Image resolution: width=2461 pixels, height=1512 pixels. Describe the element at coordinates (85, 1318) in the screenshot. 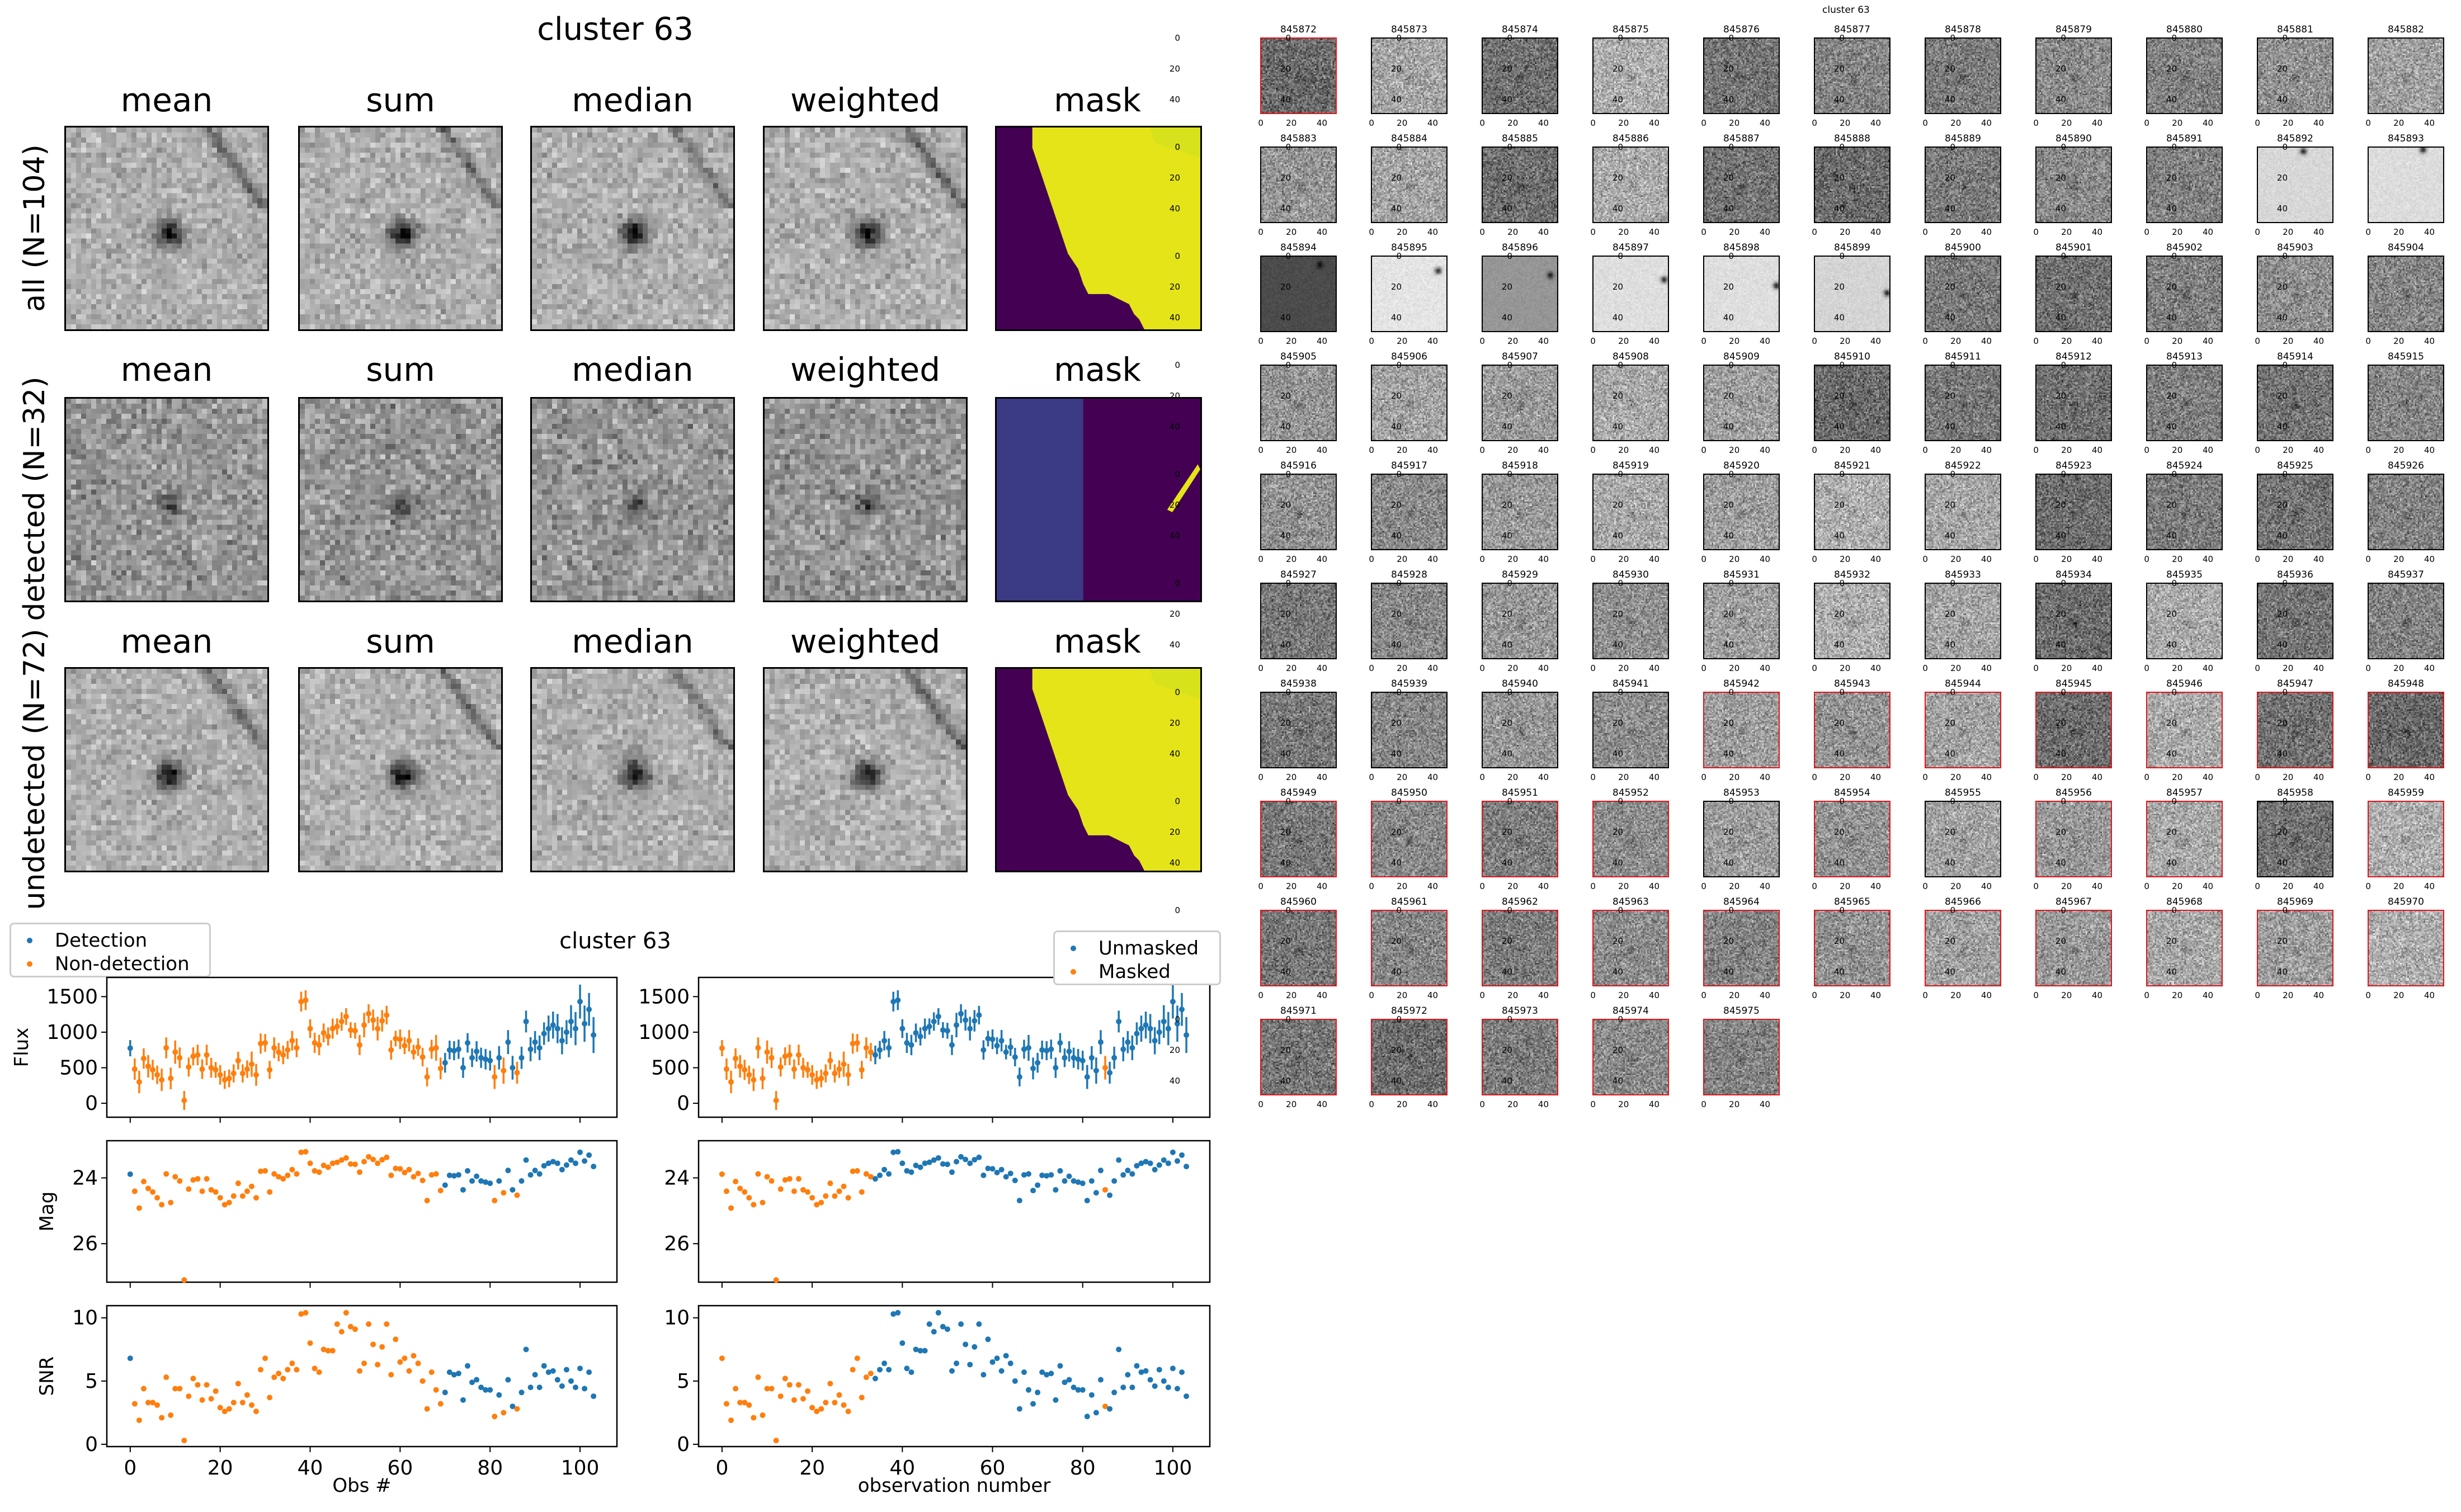

I see `y-tick-label: 10` at that location.